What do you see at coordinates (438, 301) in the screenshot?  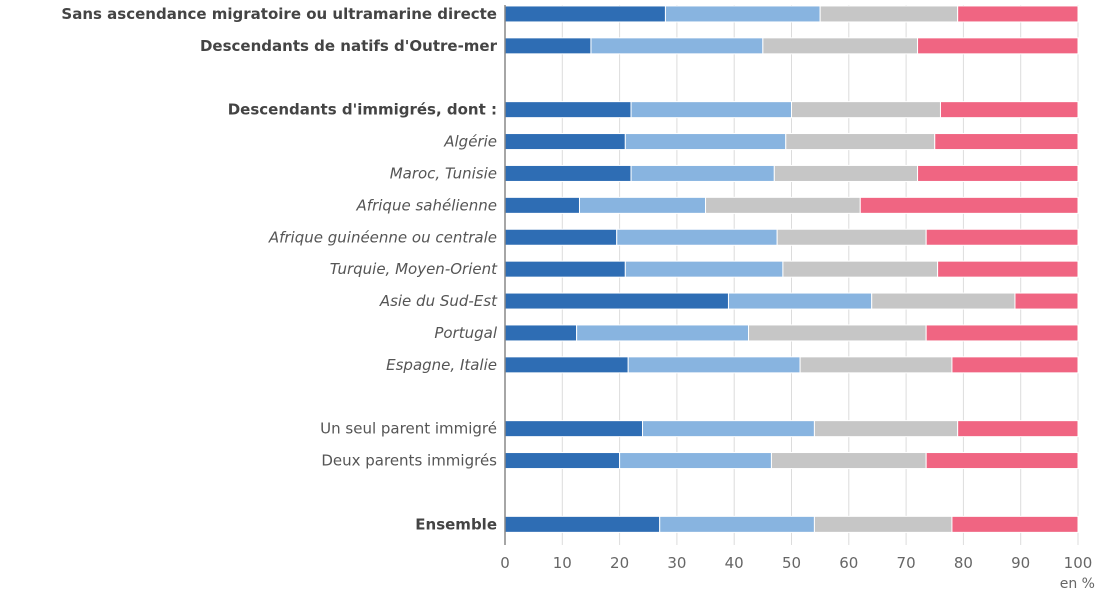 I see `category-label: Asie du Sud-Est` at bounding box center [438, 301].